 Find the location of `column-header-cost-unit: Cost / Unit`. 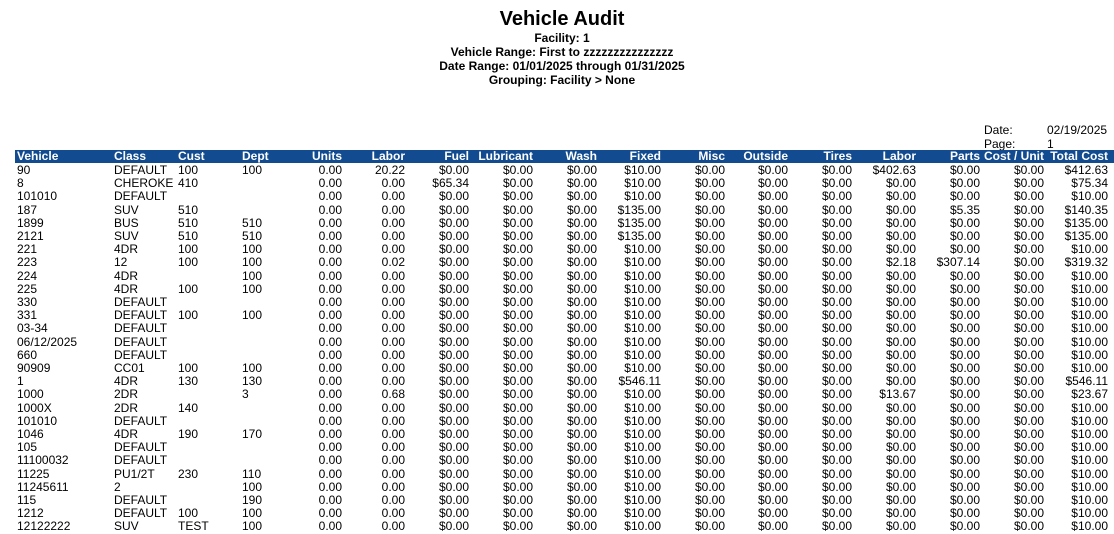

column-header-cost-unit: Cost / Unit is located at coordinates (1014, 156).